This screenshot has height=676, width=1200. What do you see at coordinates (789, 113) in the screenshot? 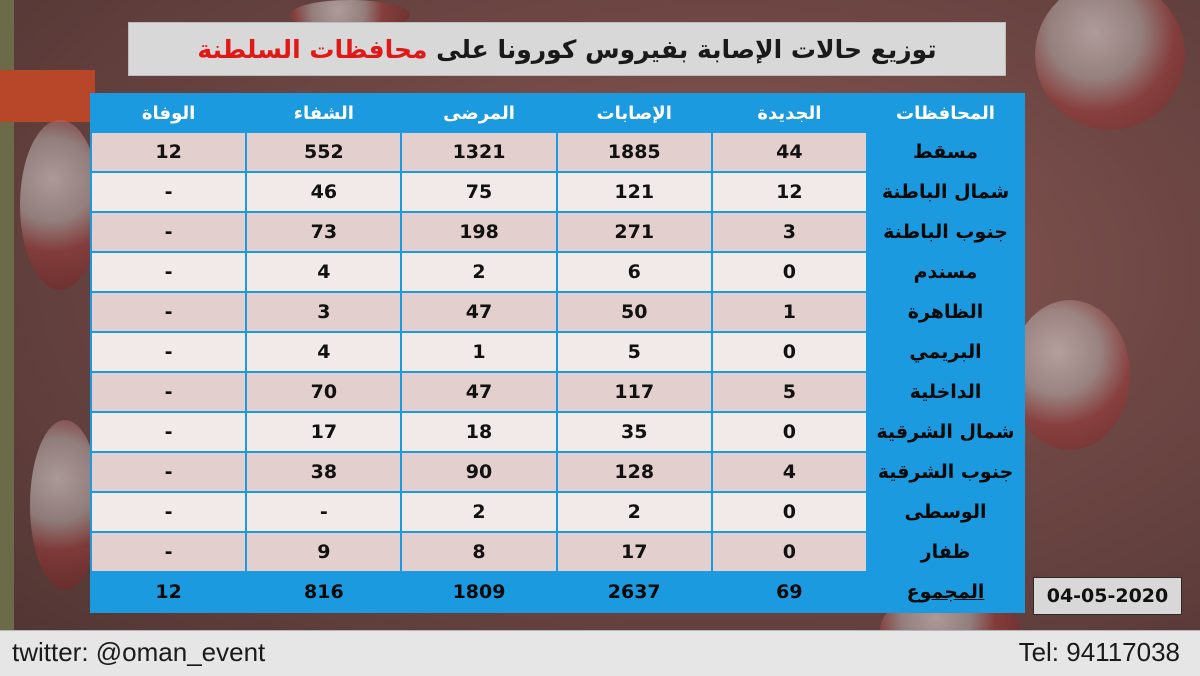
I see `header-new: الجديدة` at bounding box center [789, 113].